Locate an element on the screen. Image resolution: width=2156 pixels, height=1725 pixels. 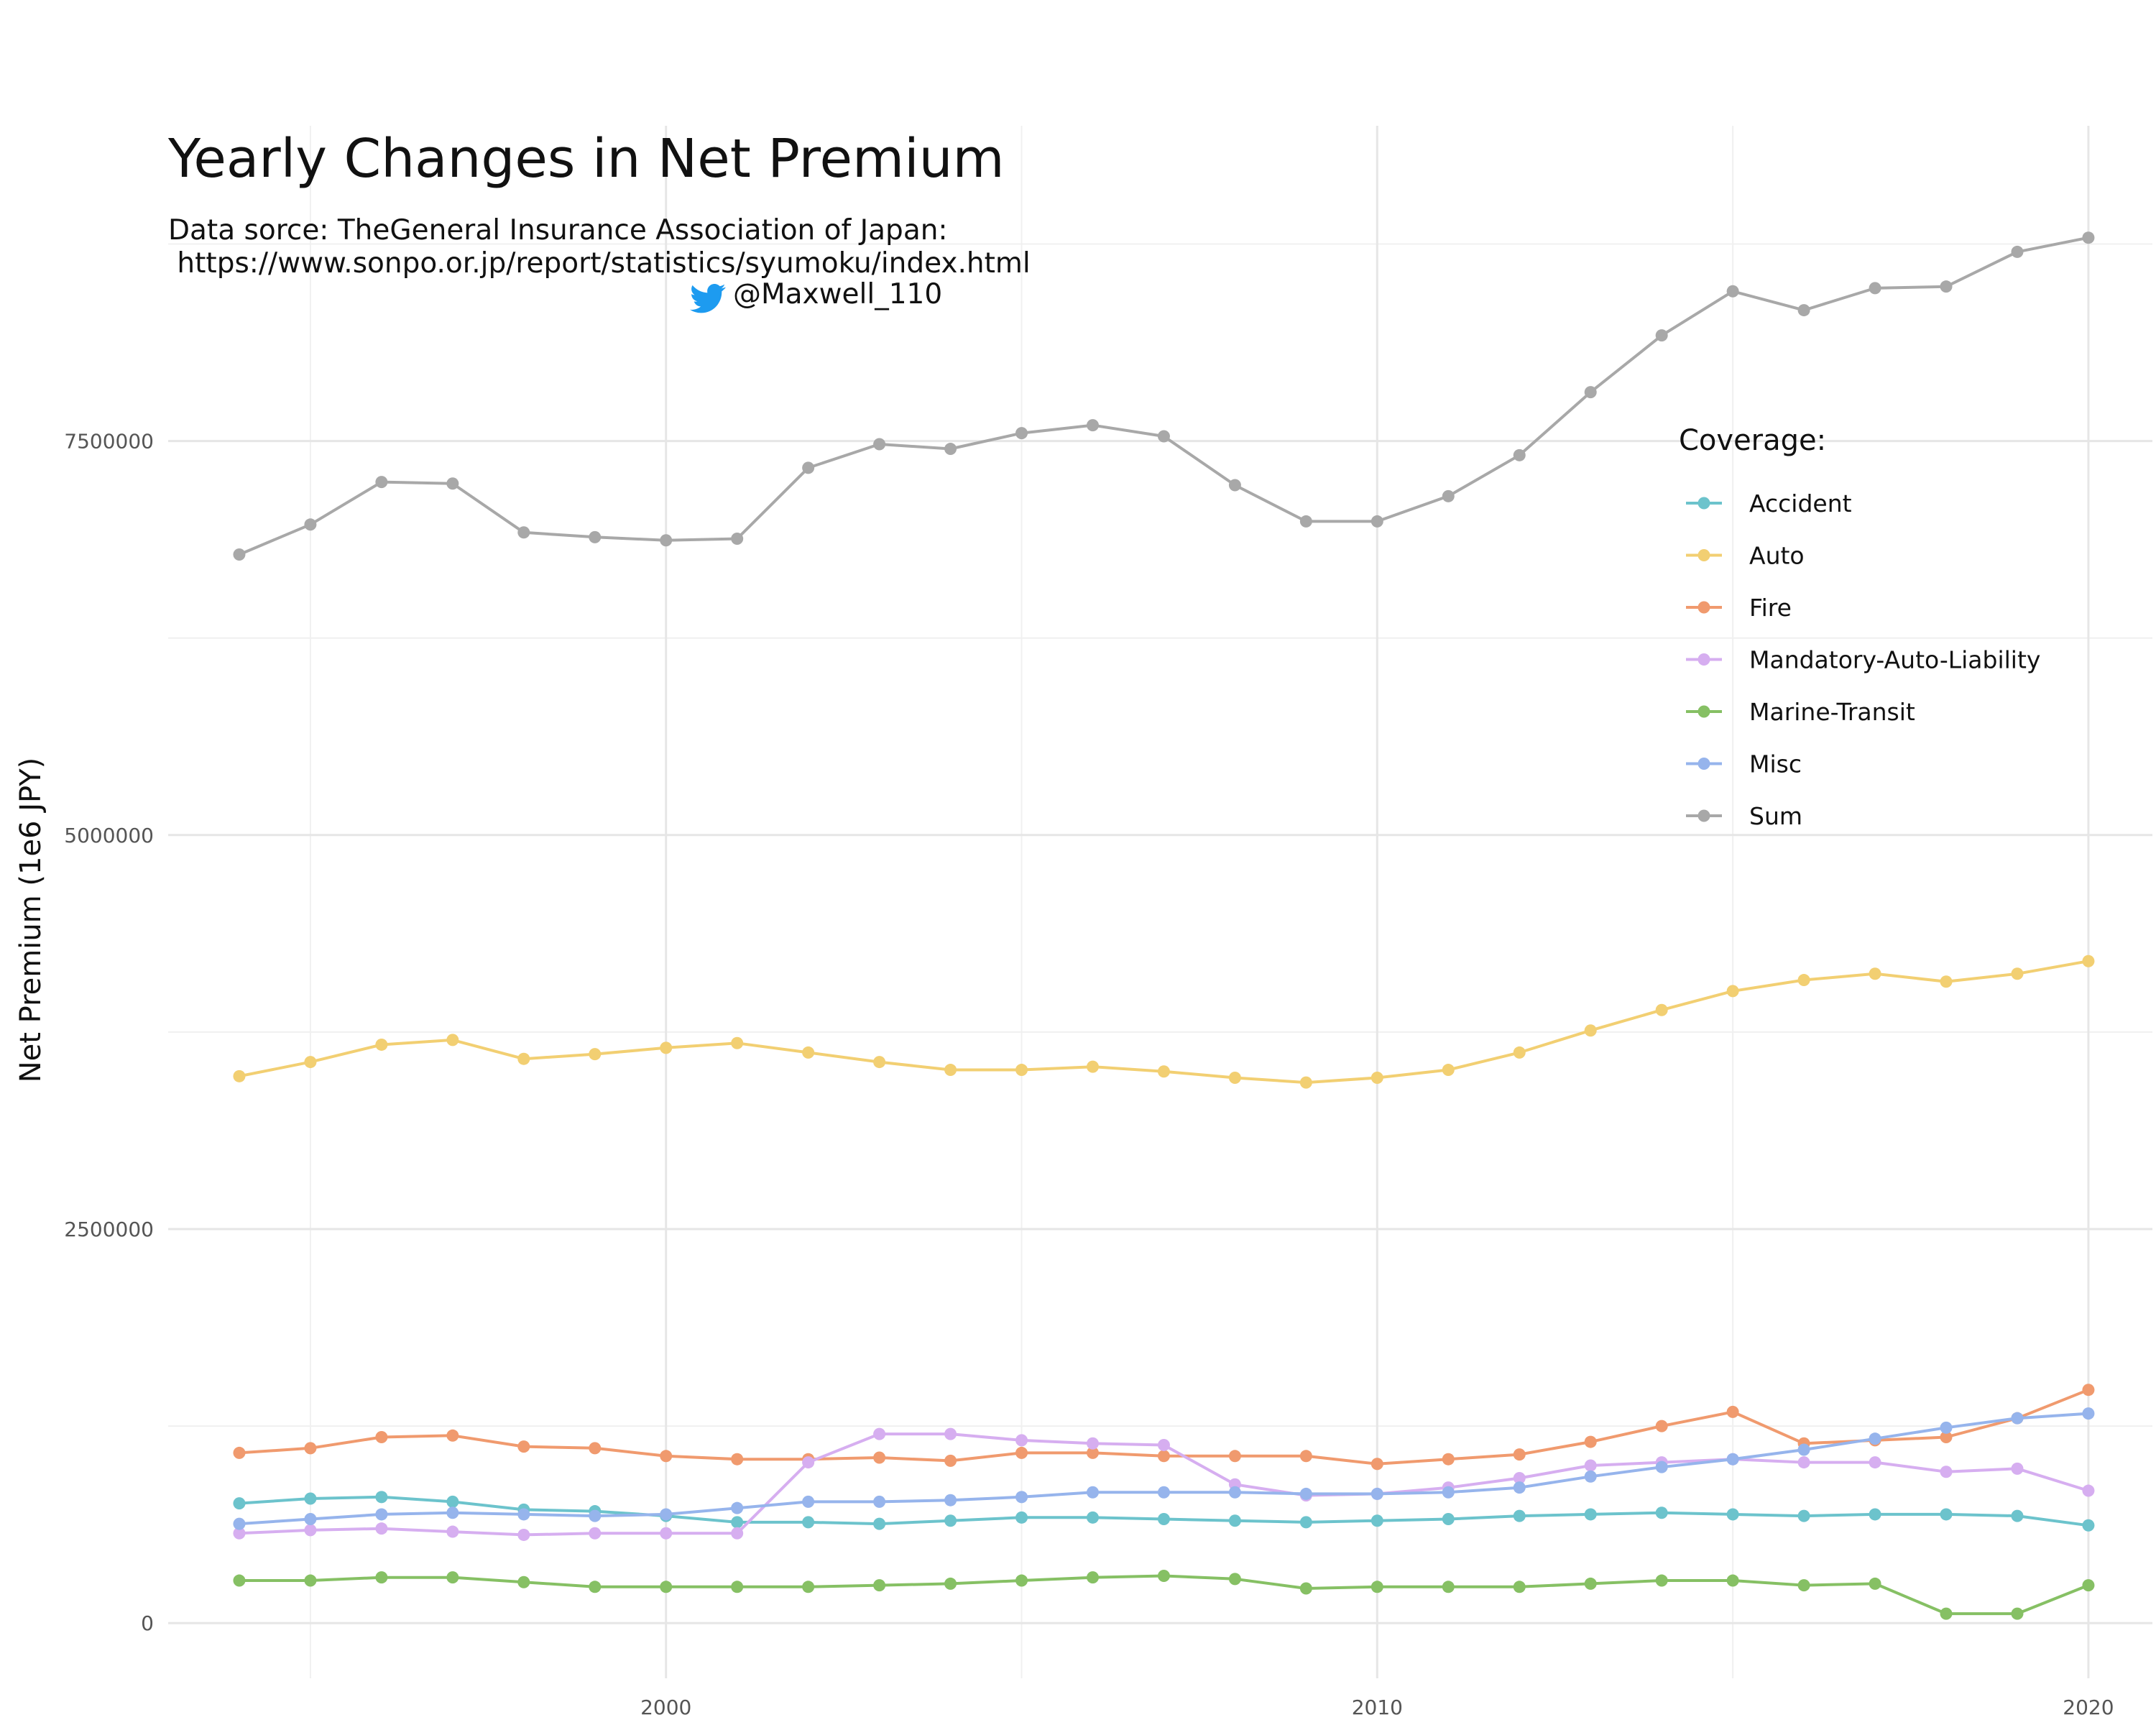
y-tick-label: 0 is located at coordinates (147, 1623).